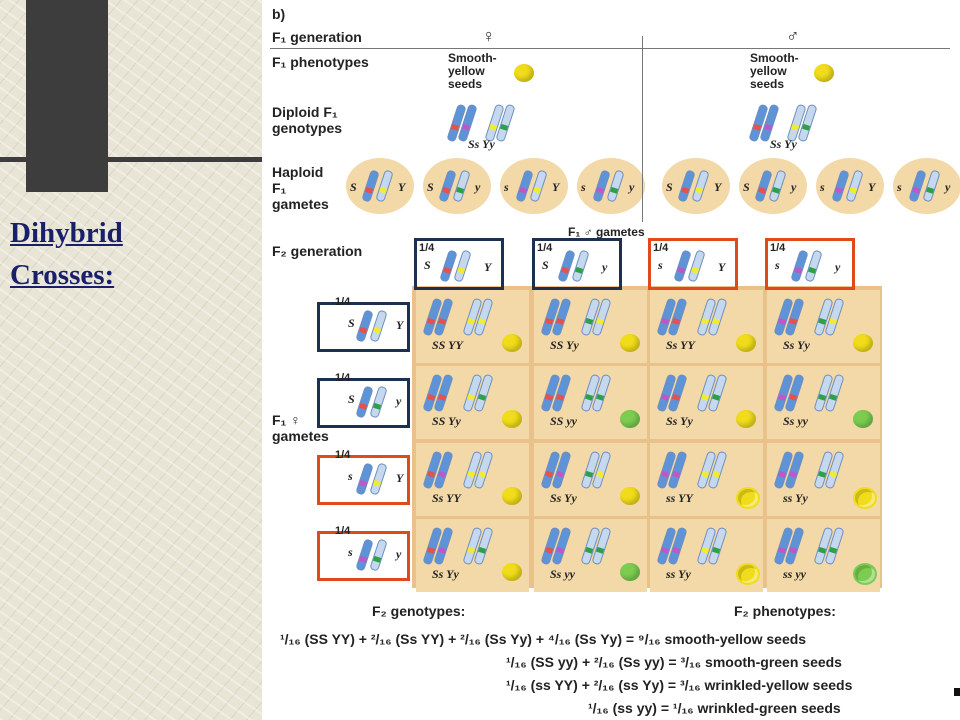 This screenshot has height=720, width=960. What do you see at coordinates (279, 14) in the screenshot?
I see `figure-label: b)` at bounding box center [279, 14].